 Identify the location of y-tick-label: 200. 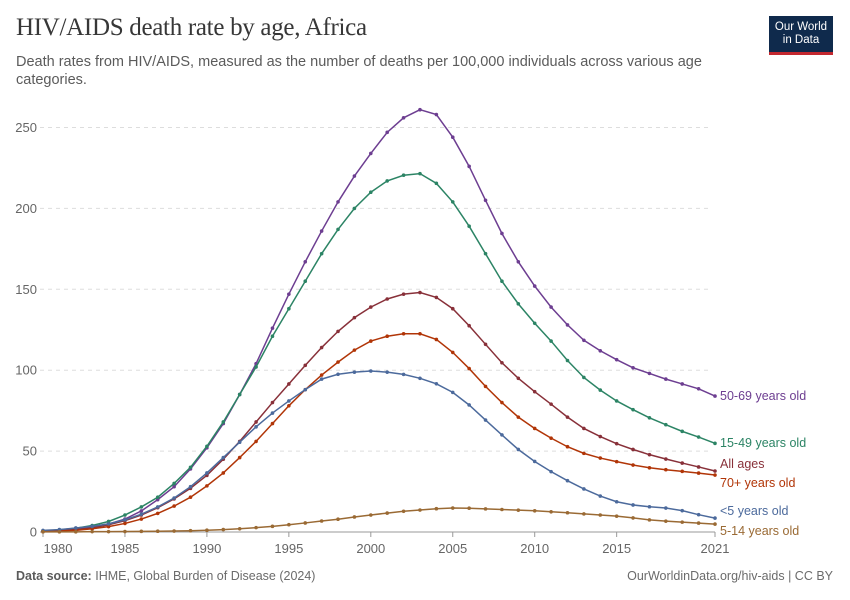
(26, 208).